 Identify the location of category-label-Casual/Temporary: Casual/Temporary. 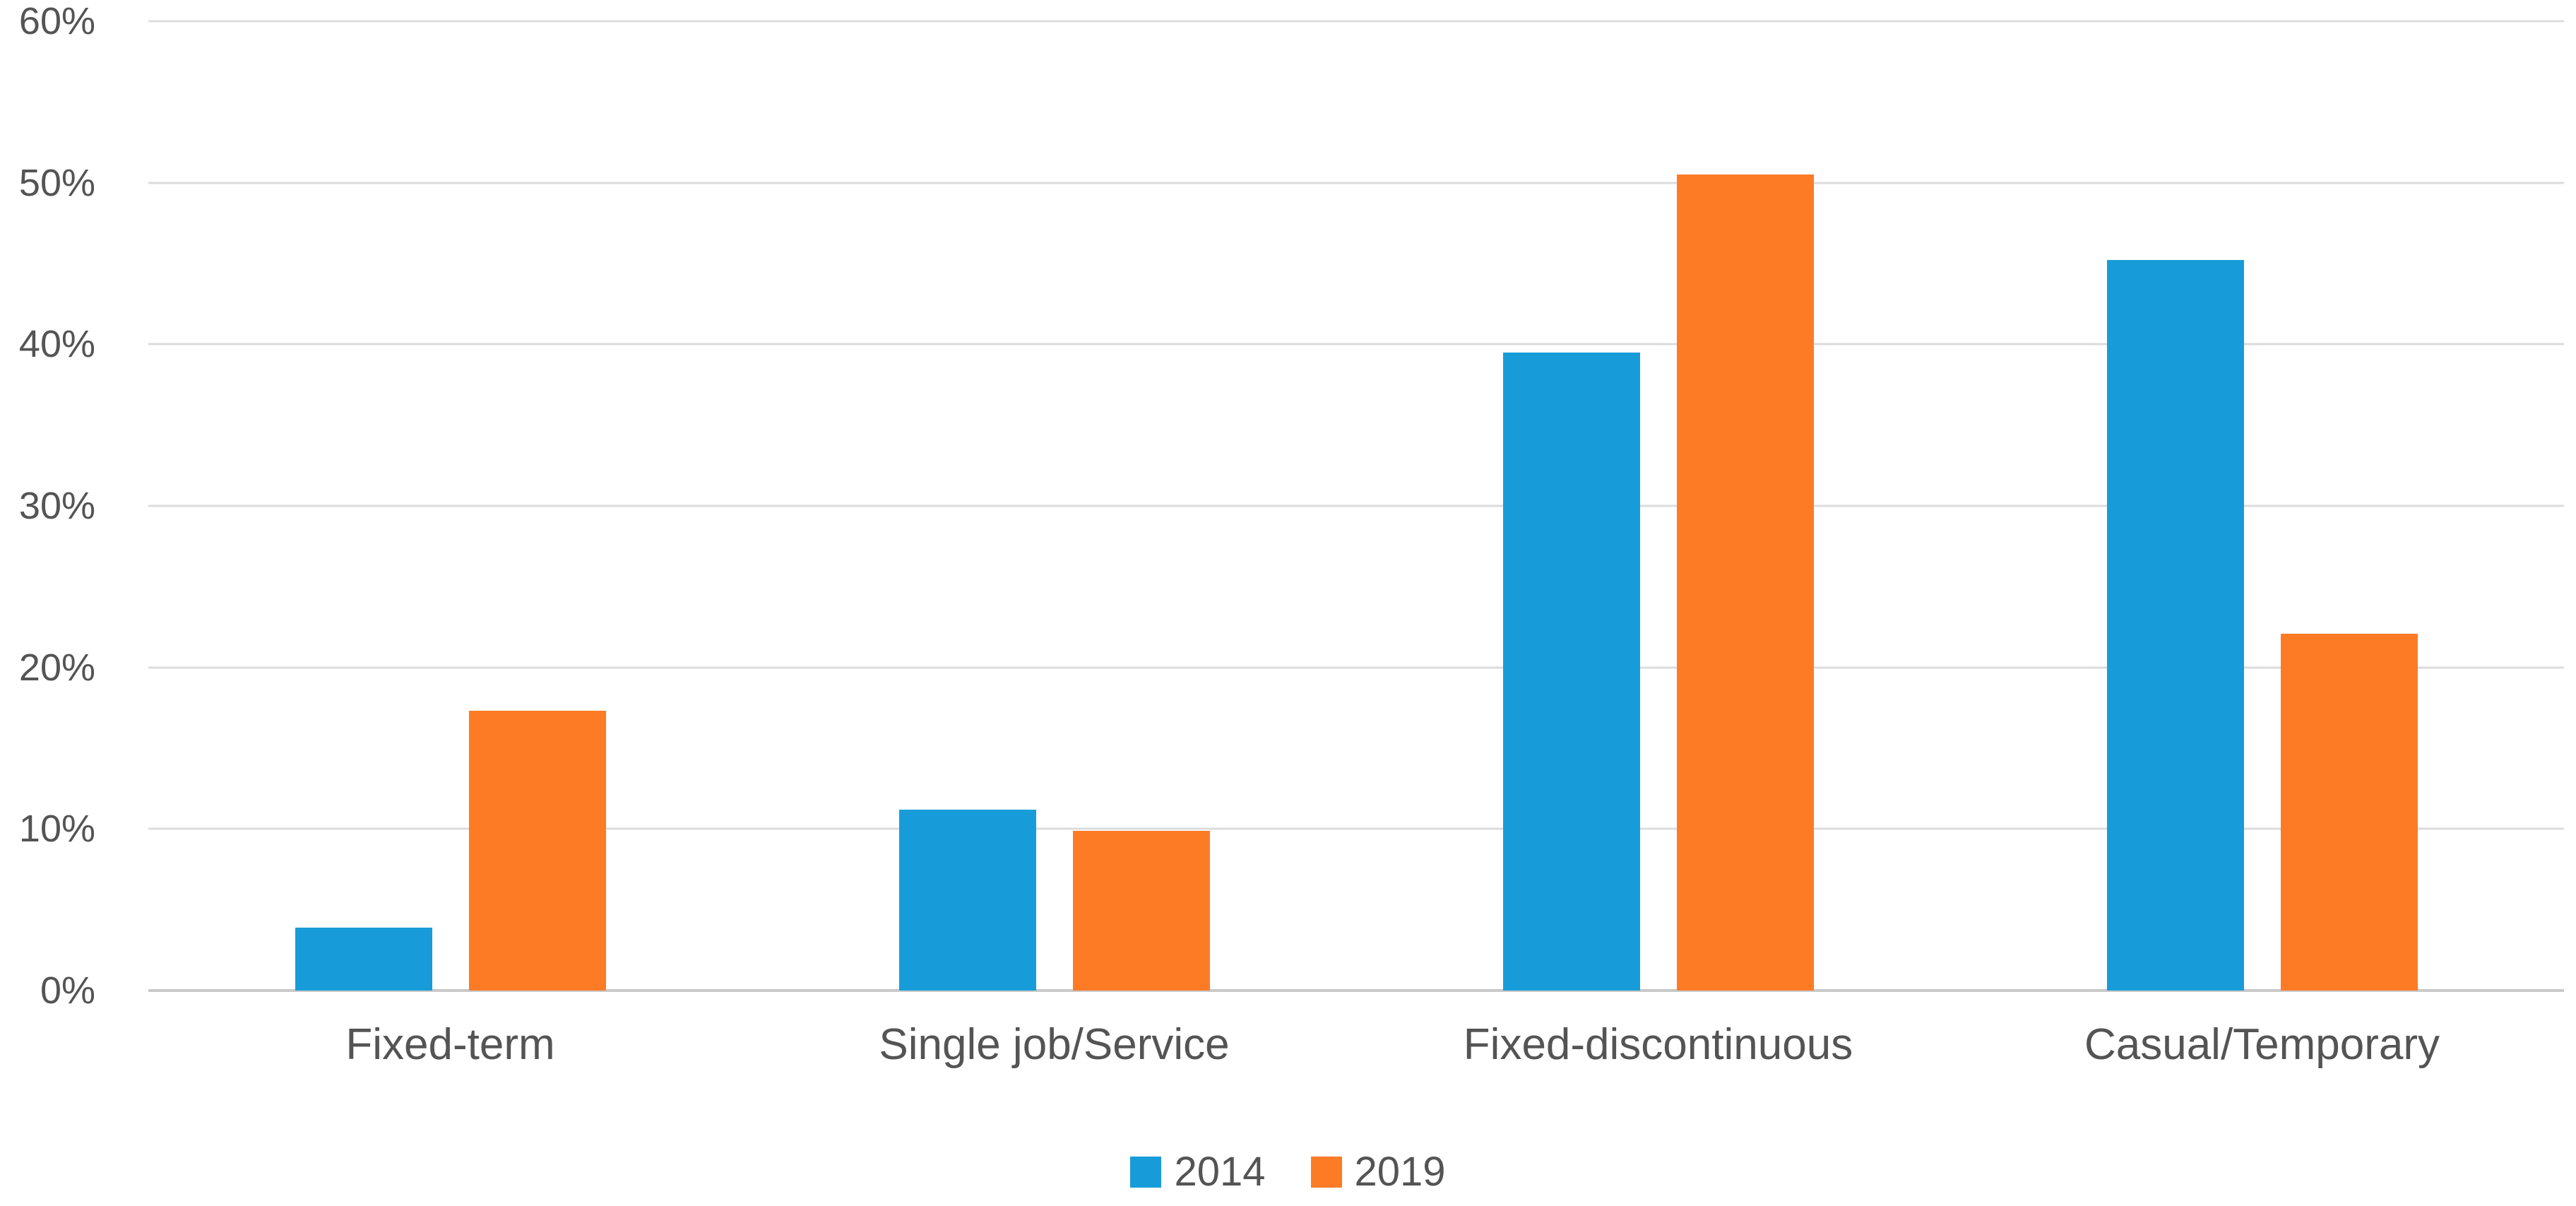
(2262, 1044).